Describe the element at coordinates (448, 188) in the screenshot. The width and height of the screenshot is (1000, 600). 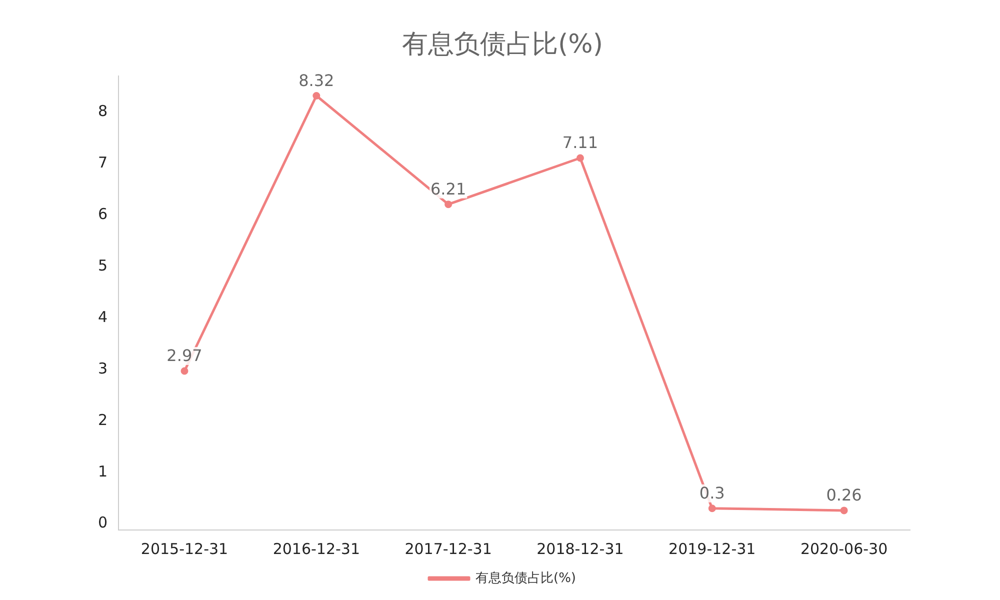
I see `data-label: 6.21` at that location.